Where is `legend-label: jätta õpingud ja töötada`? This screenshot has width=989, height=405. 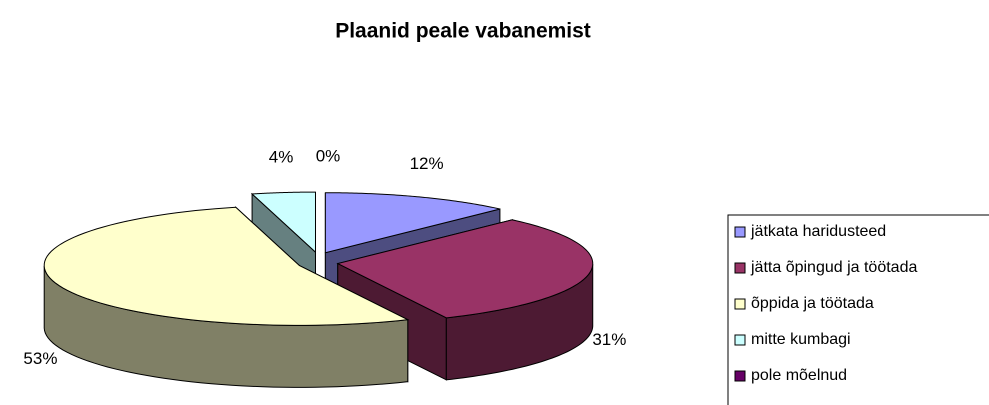 legend-label: jätta õpingud ja töötada is located at coordinates (833, 267).